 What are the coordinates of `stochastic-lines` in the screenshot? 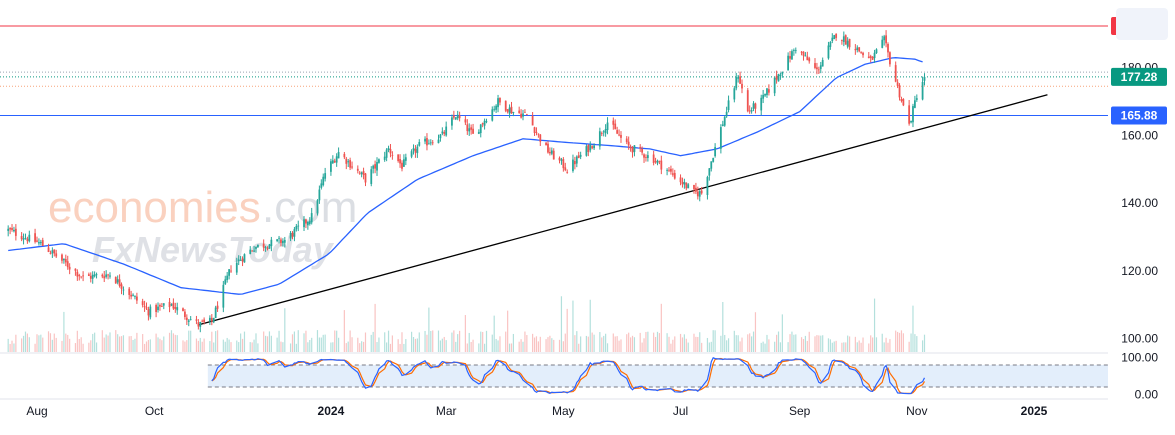 It's located at (568, 376).